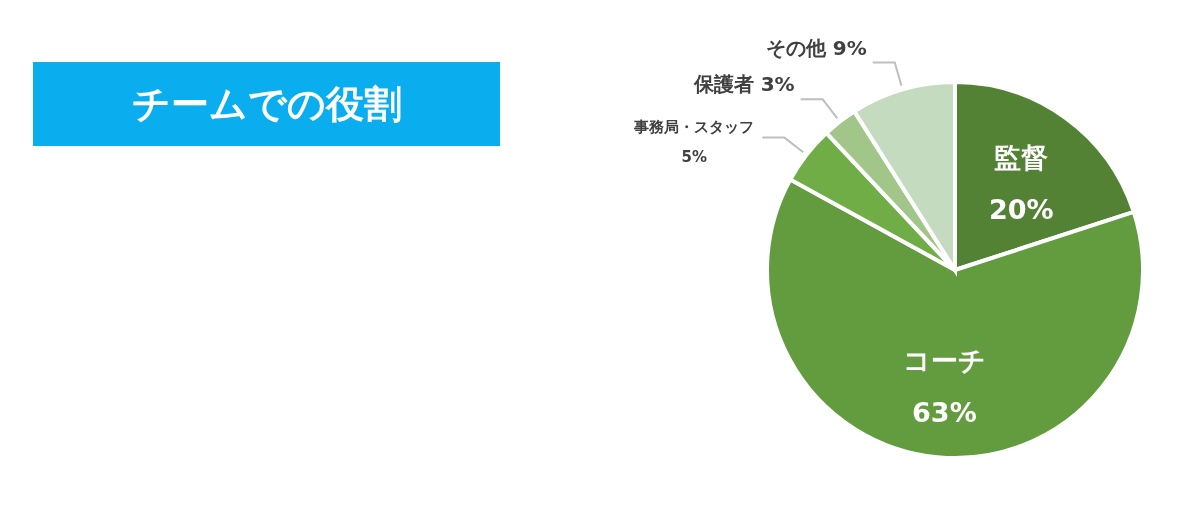 The height and width of the screenshot is (522, 1194). What do you see at coordinates (1021, 157) in the screenshot?
I see `slice-label: 監督` at bounding box center [1021, 157].